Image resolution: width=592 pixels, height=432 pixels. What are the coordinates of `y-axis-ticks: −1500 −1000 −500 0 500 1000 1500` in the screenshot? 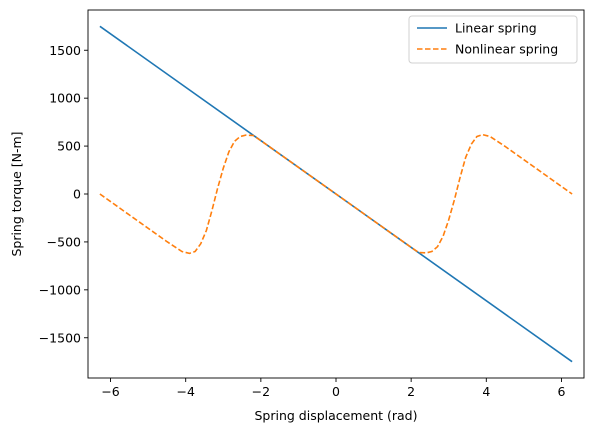 It's located at (63, 194).